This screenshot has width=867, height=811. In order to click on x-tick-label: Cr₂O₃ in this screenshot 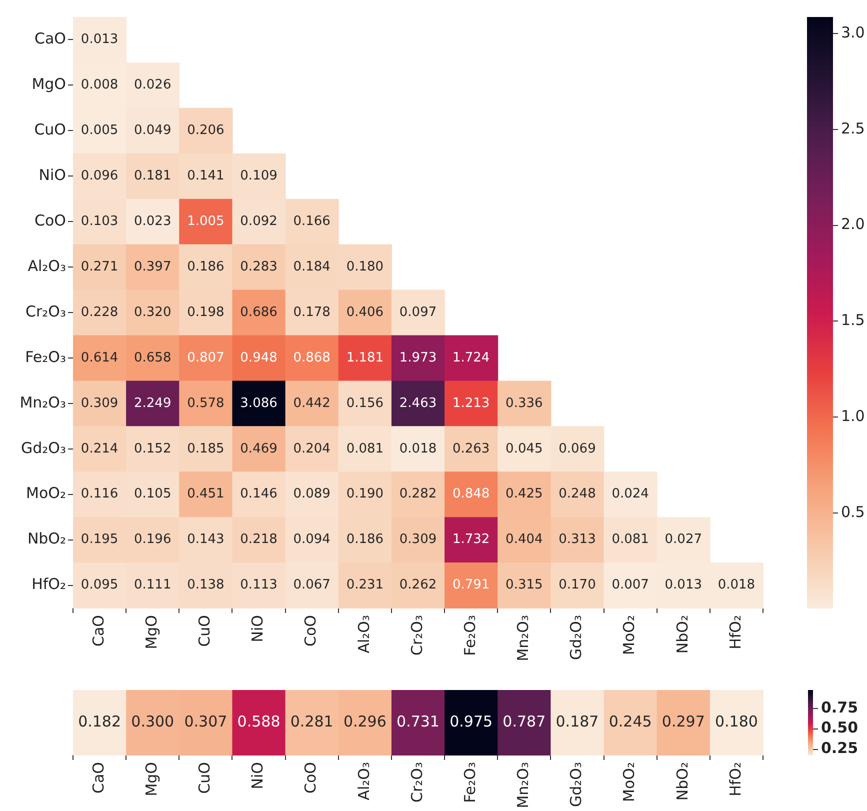, I will do `click(417, 782)`.